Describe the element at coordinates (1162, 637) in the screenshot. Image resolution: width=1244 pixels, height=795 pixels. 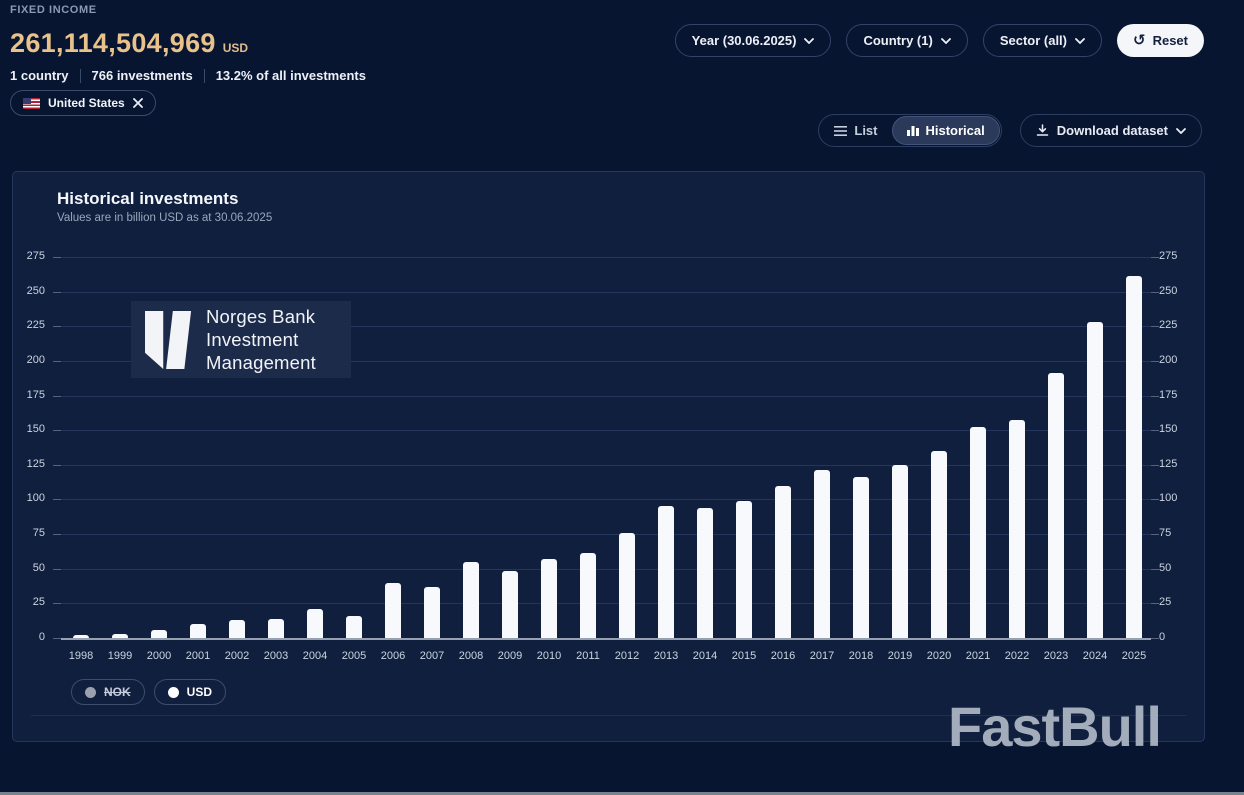
I see `y-axis-label: 0` at that location.